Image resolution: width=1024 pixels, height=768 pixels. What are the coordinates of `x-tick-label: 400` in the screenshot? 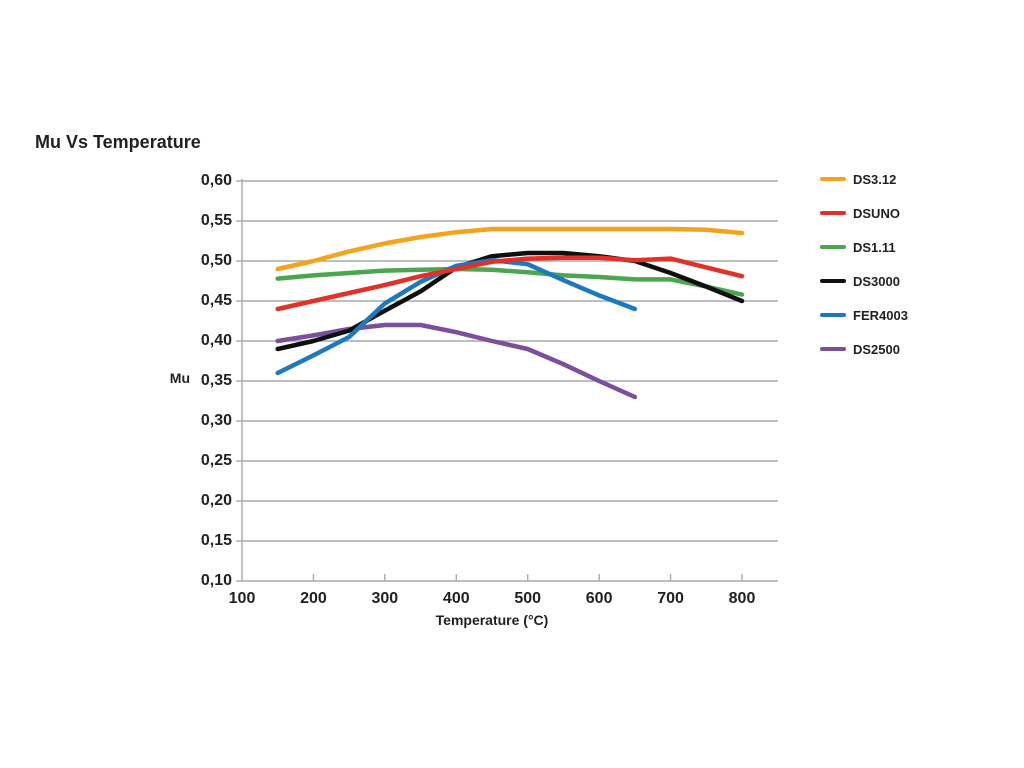 It's located at (456, 598).